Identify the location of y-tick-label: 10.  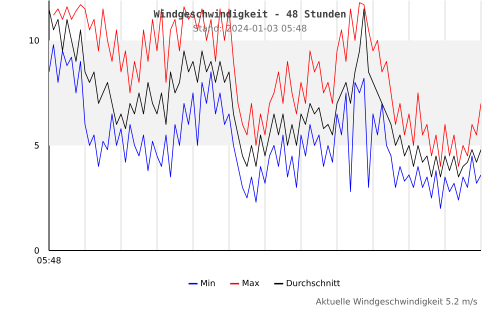
(34, 40).